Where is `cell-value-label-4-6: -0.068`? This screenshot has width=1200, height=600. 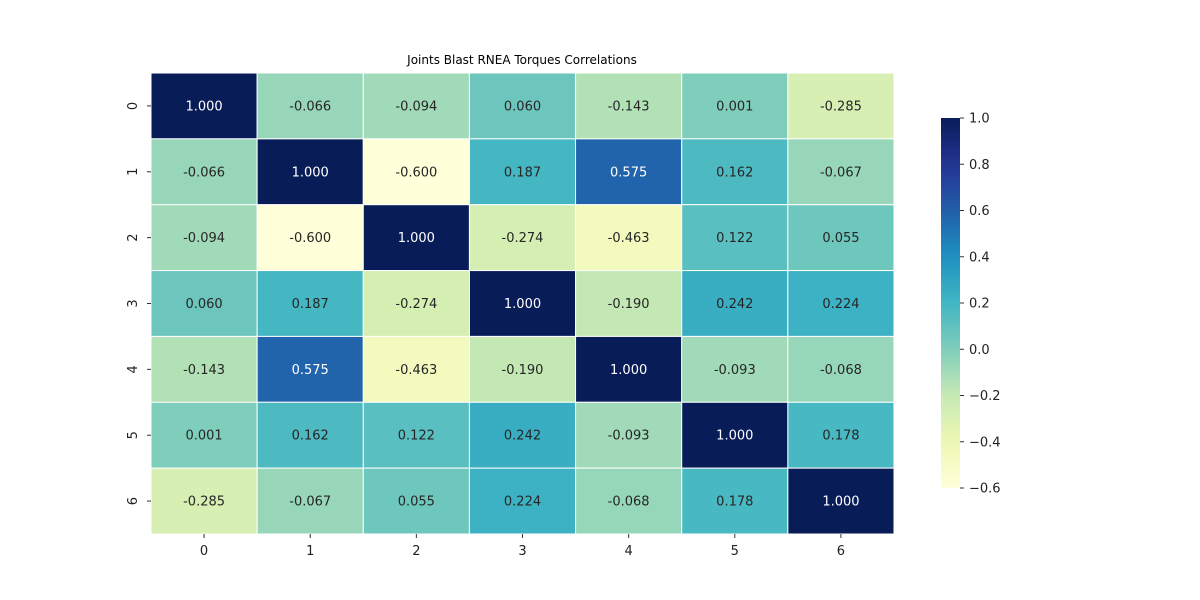 cell-value-label-4-6: -0.068 is located at coordinates (841, 370).